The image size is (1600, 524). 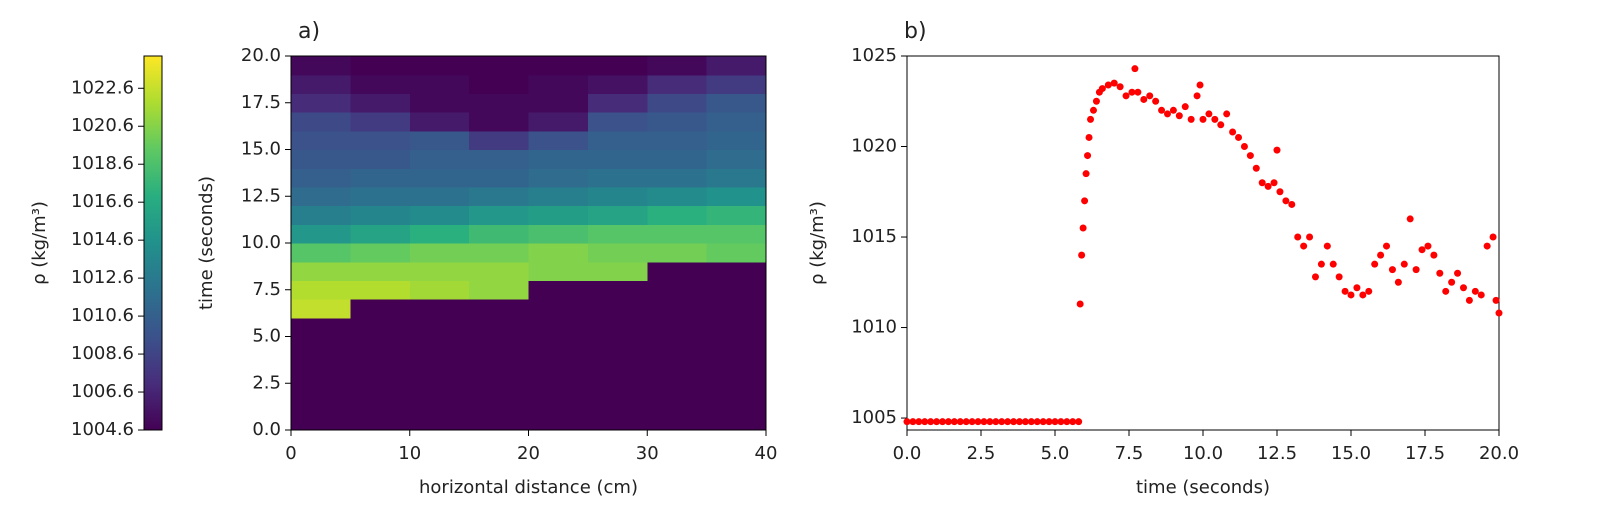 What do you see at coordinates (102, 87) in the screenshot?
I see `colorbar-tick-label: 1022.6` at bounding box center [102, 87].